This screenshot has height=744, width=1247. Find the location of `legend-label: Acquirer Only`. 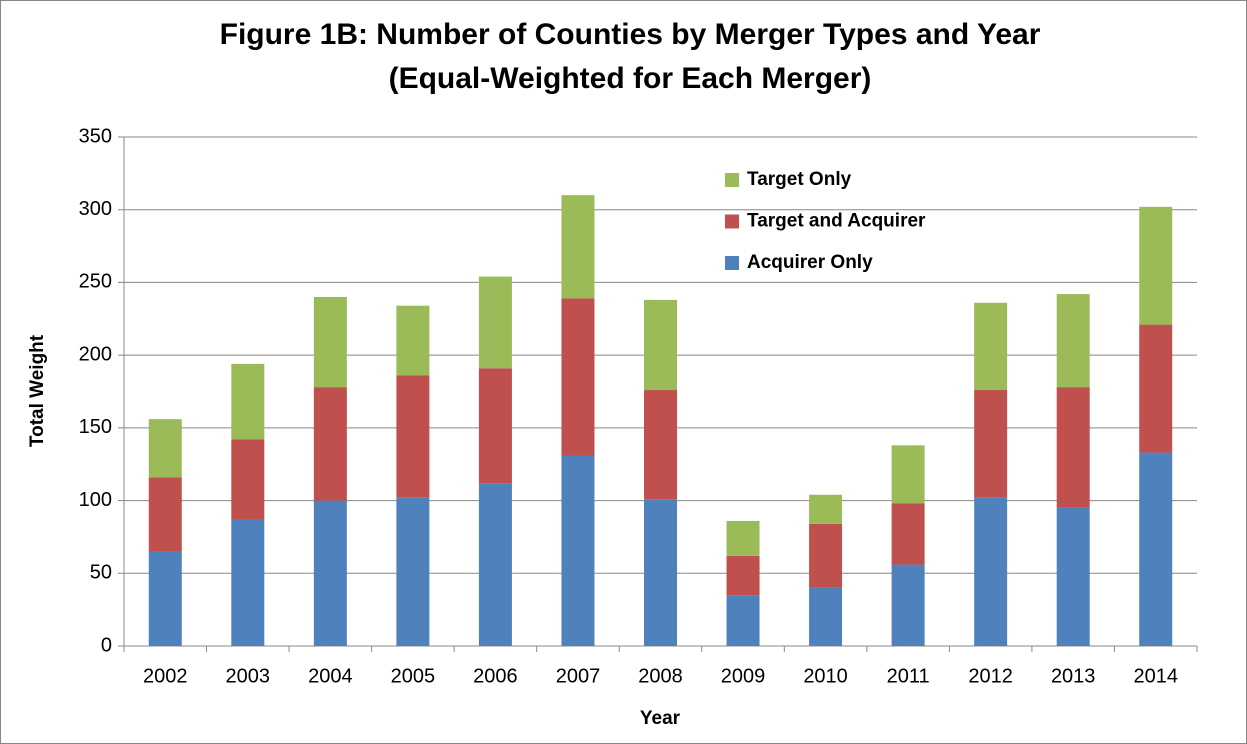

legend-label: Acquirer Only is located at coordinates (810, 262).